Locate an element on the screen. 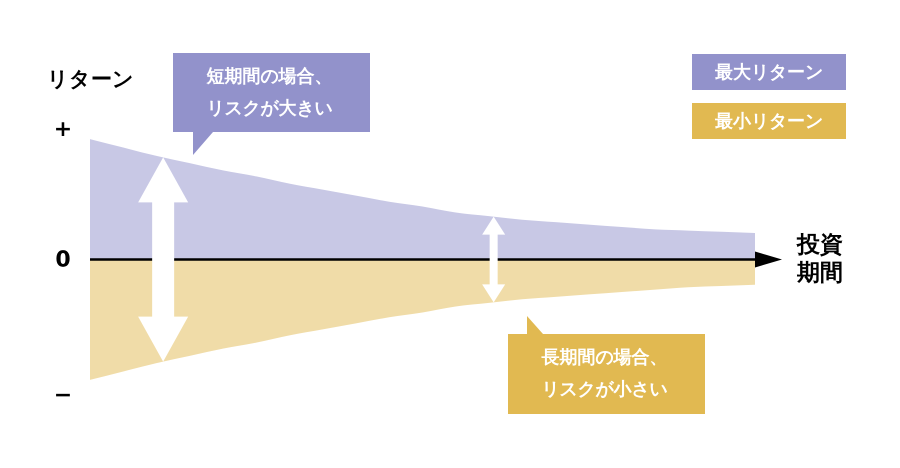  y-axis-title: リターン is located at coordinates (90, 79).